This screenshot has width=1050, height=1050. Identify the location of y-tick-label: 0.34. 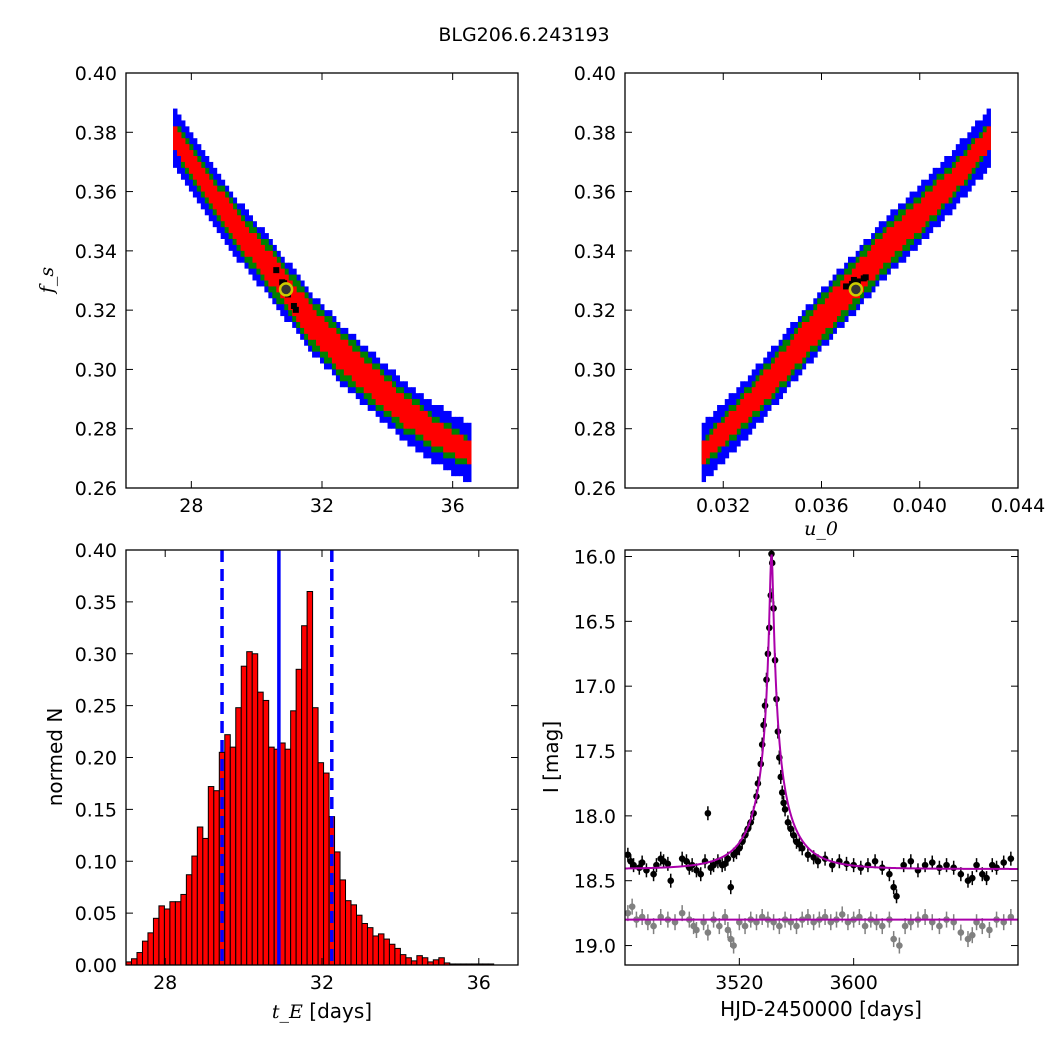
(96, 252).